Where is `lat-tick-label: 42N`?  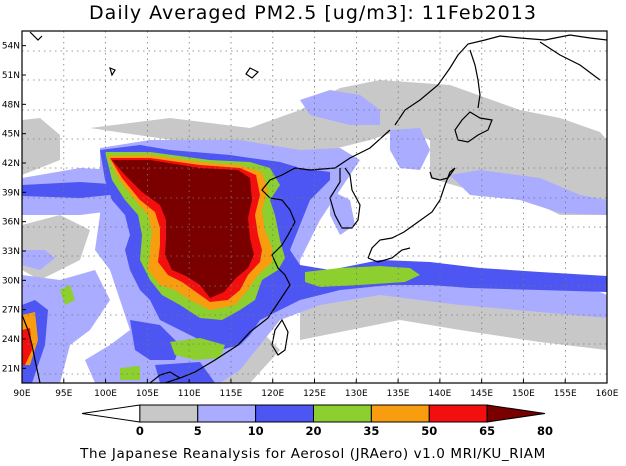 lat-tick-label: 42N is located at coordinates (11, 164).